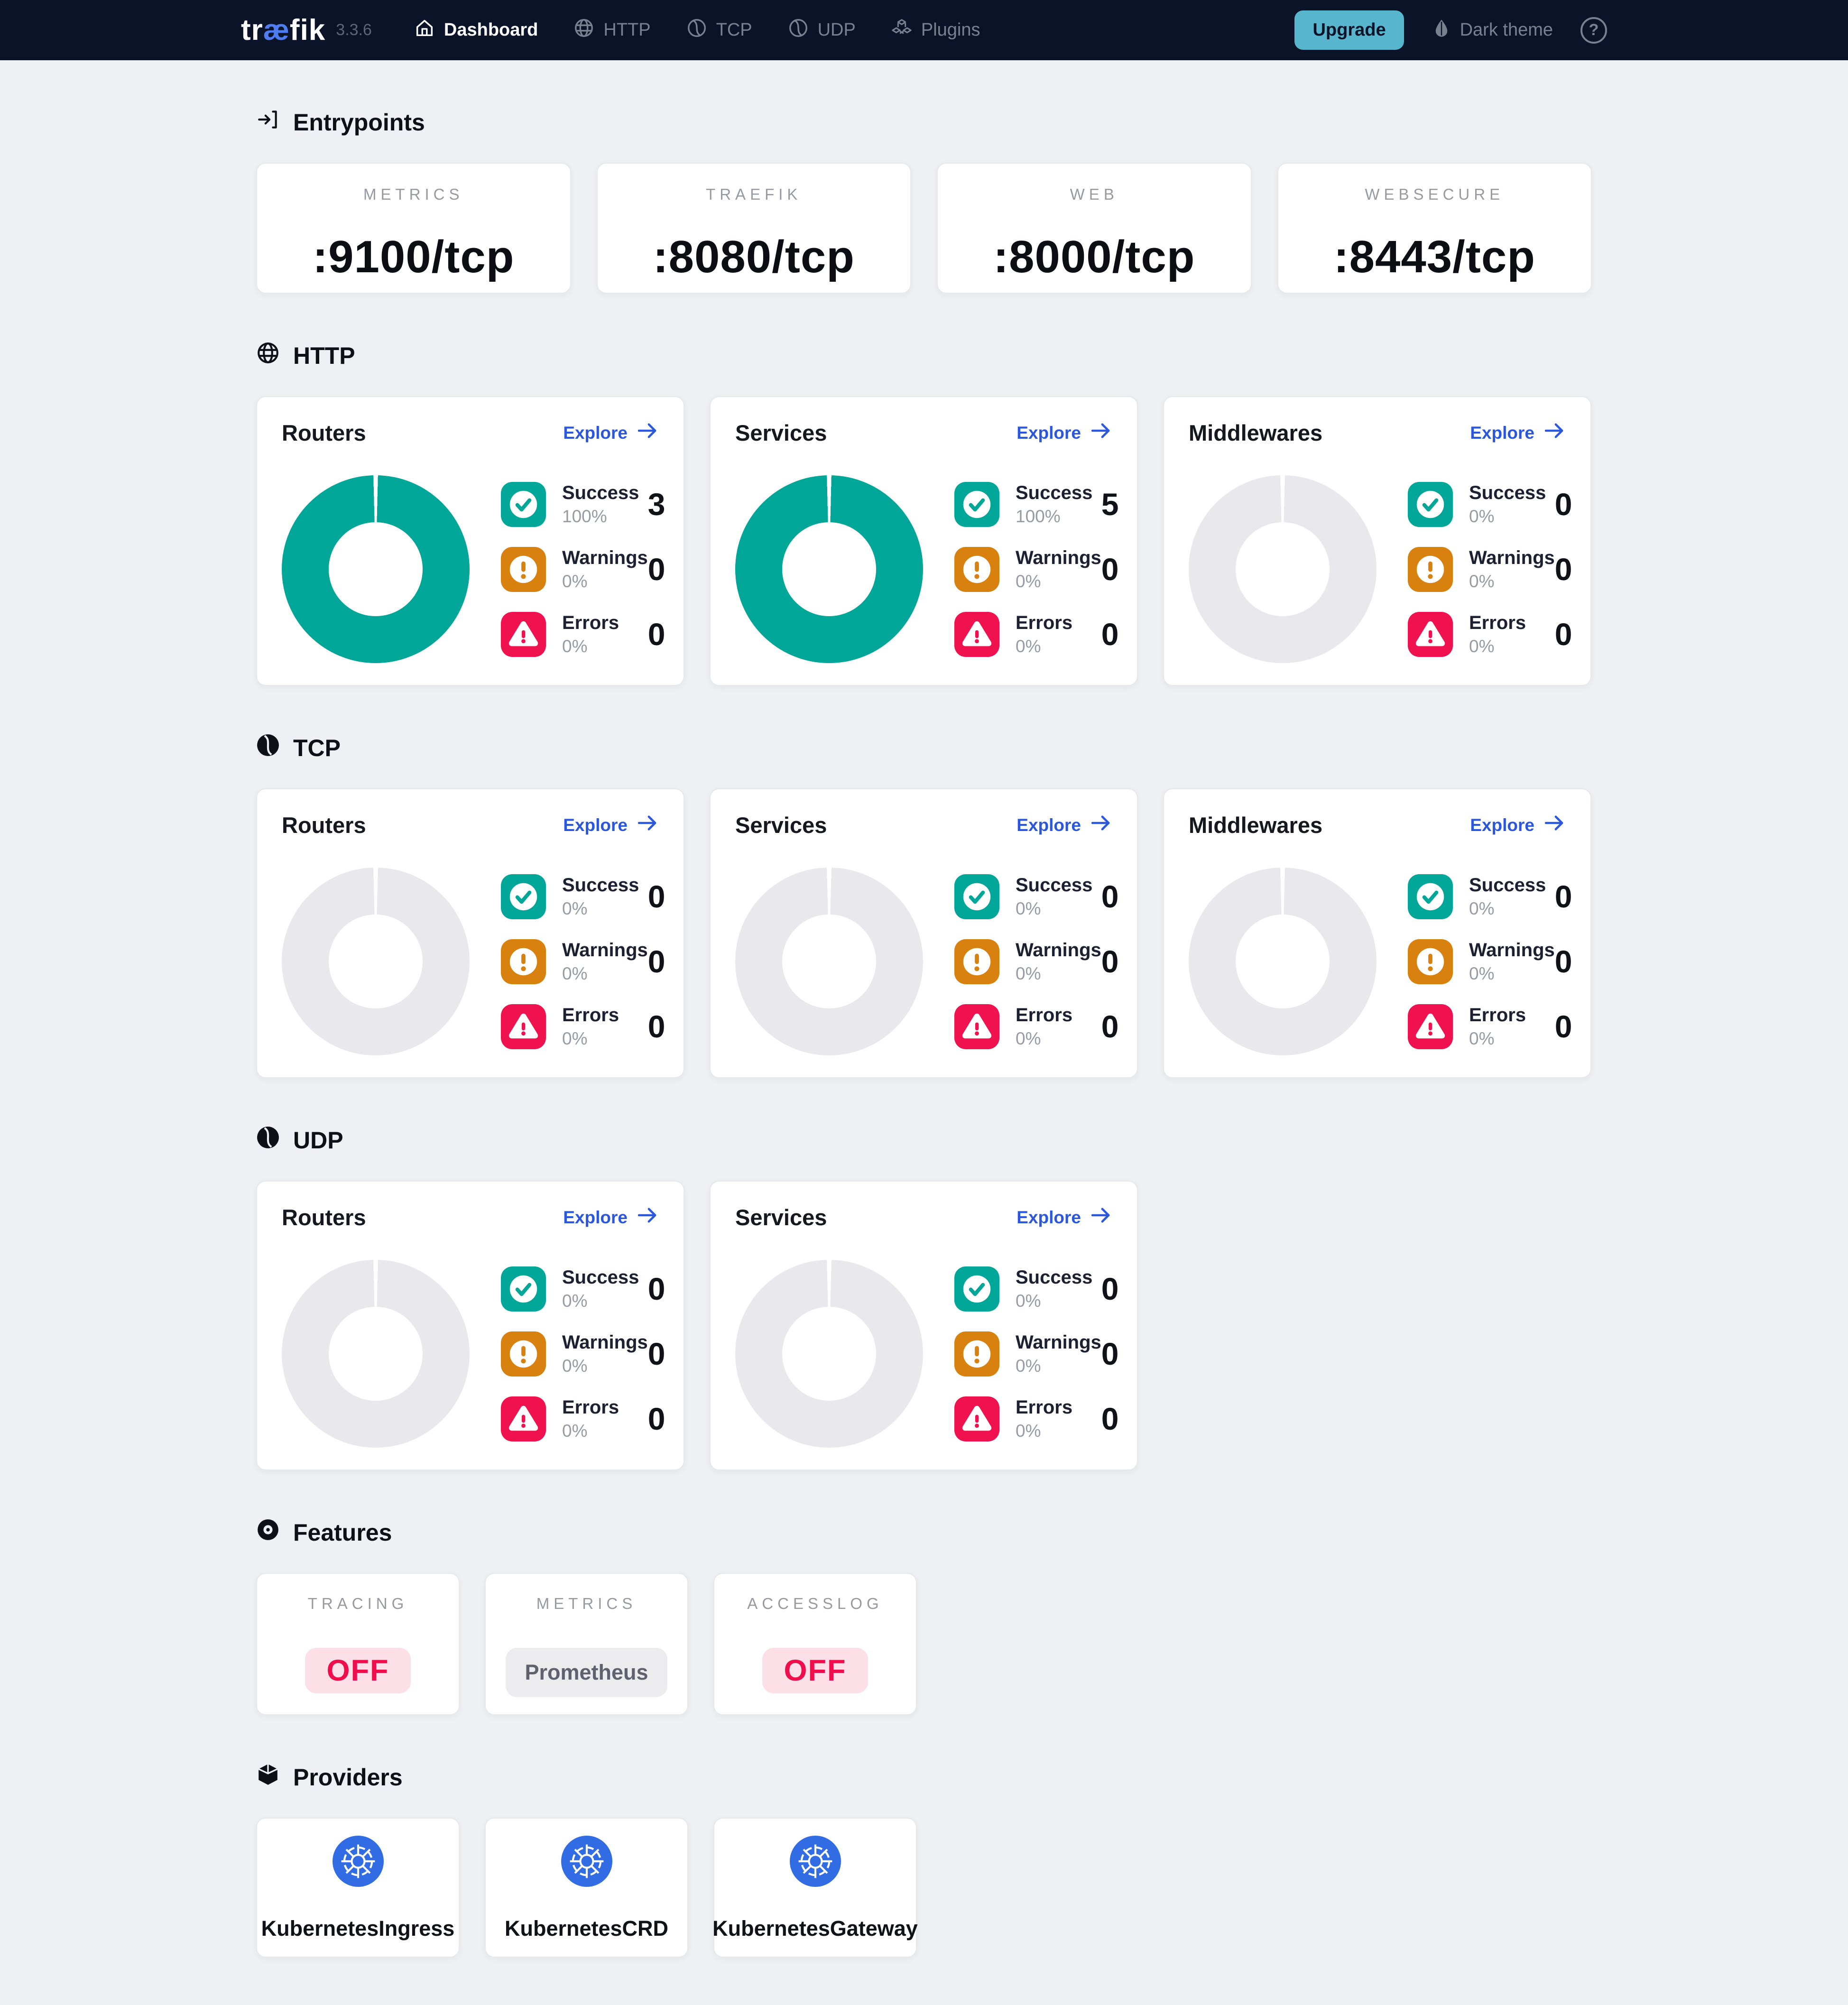 The image size is (1848, 2005). I want to click on status-donut-chart, so click(376, 569).